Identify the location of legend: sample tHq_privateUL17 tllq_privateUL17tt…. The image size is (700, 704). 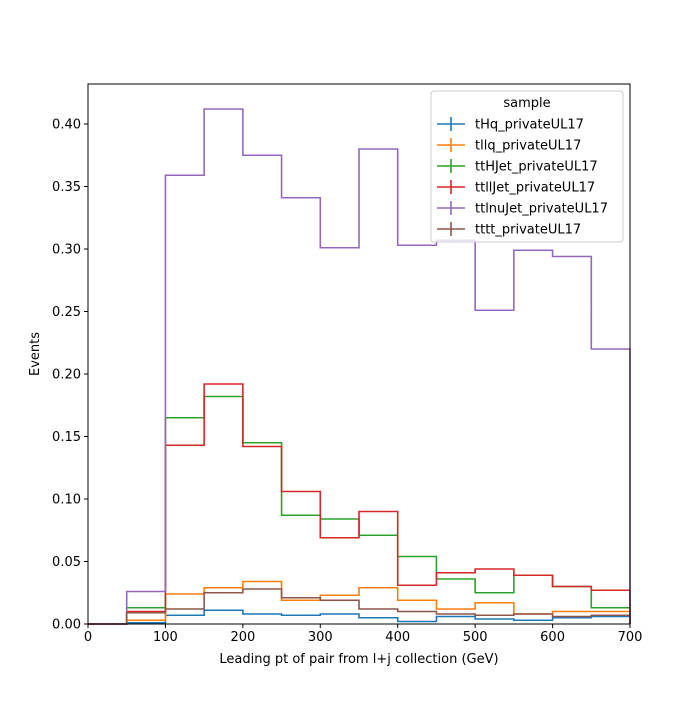
(527, 166).